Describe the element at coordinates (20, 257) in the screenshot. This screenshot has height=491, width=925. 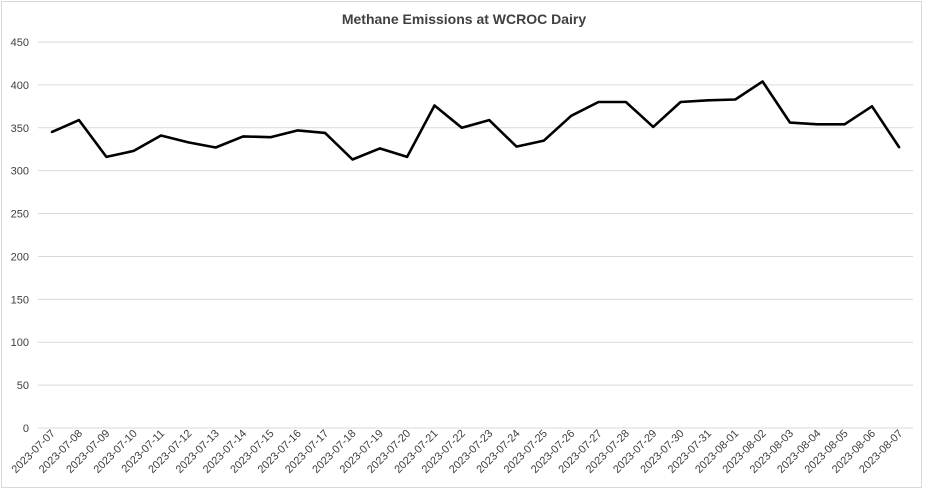
I see `y-tick-label: 200` at that location.